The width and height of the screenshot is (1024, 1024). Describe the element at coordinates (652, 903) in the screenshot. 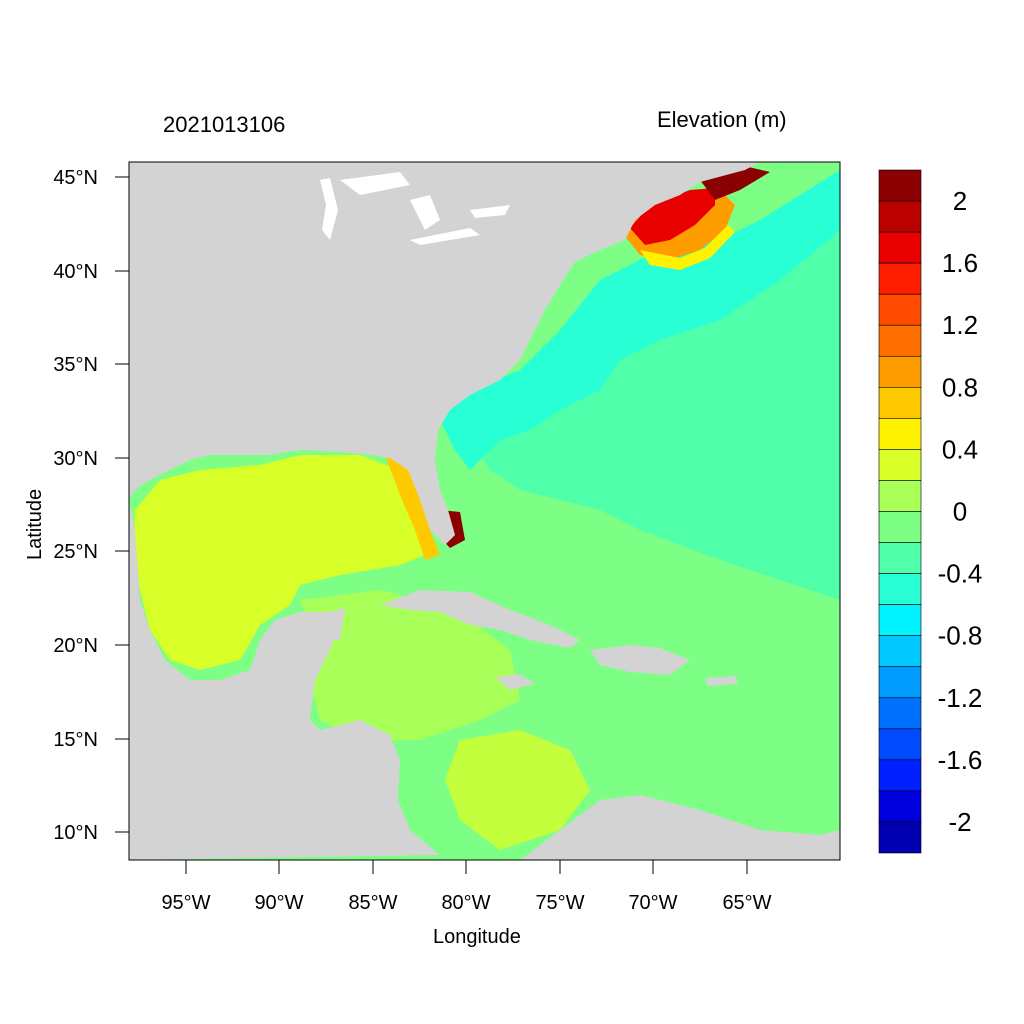

I see `x-tick-label: 70°W` at that location.